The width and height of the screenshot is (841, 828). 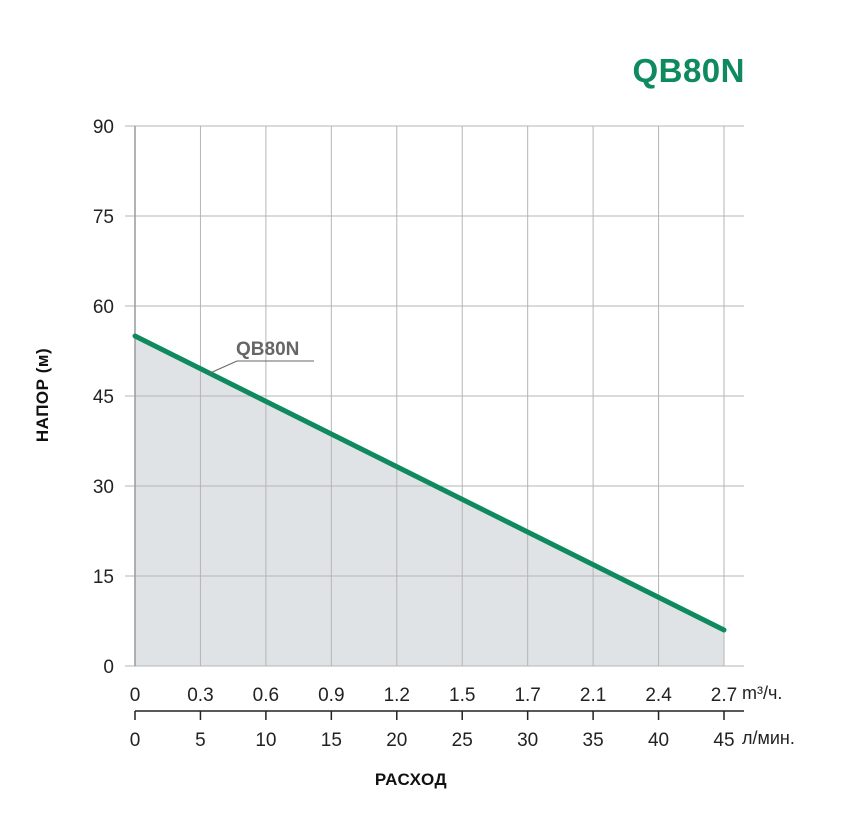 I want to click on x-tick-label-lpm: 5, so click(x=200, y=740).